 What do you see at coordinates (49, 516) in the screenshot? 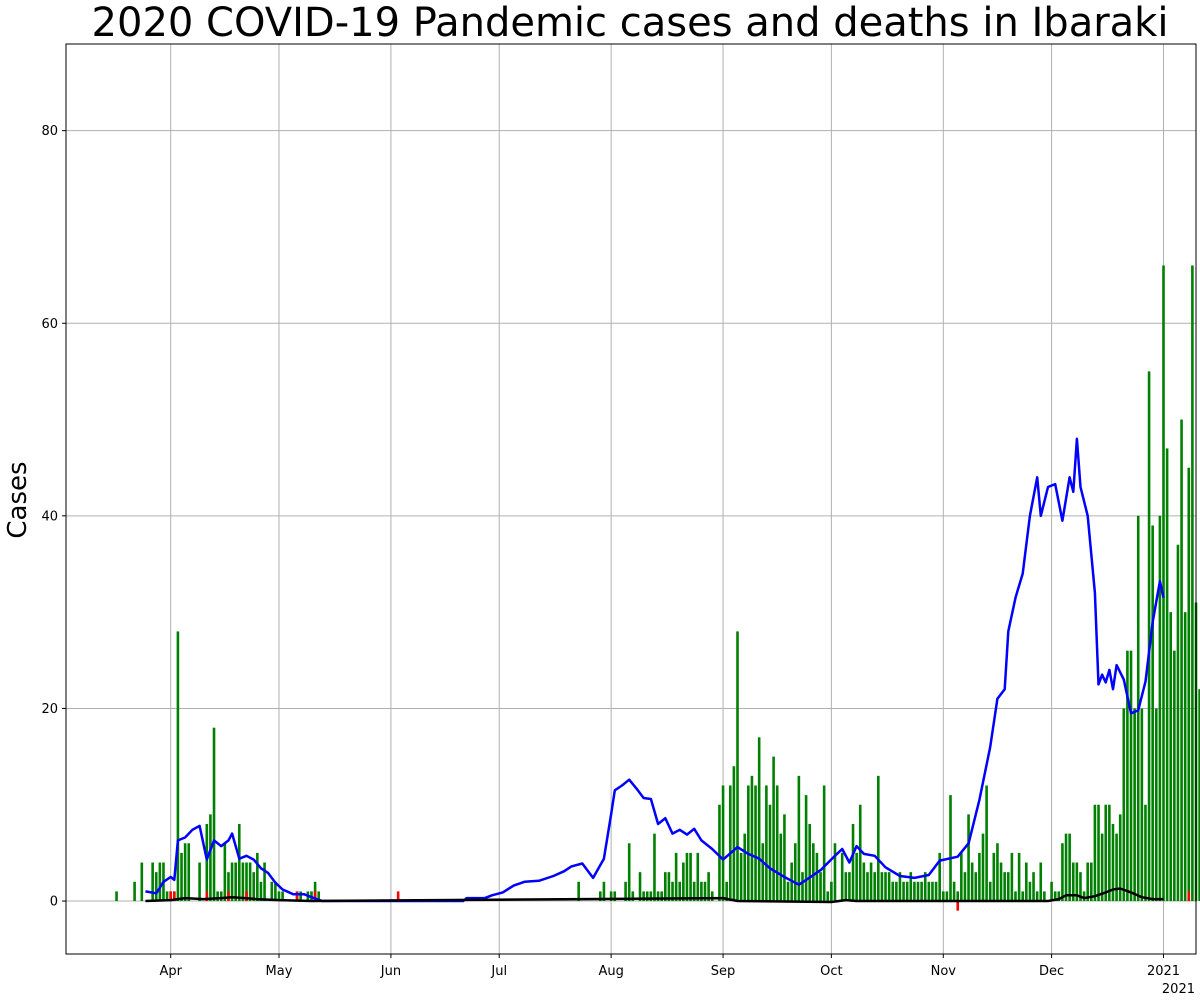
I see `y-tick-label: 40` at bounding box center [49, 516].